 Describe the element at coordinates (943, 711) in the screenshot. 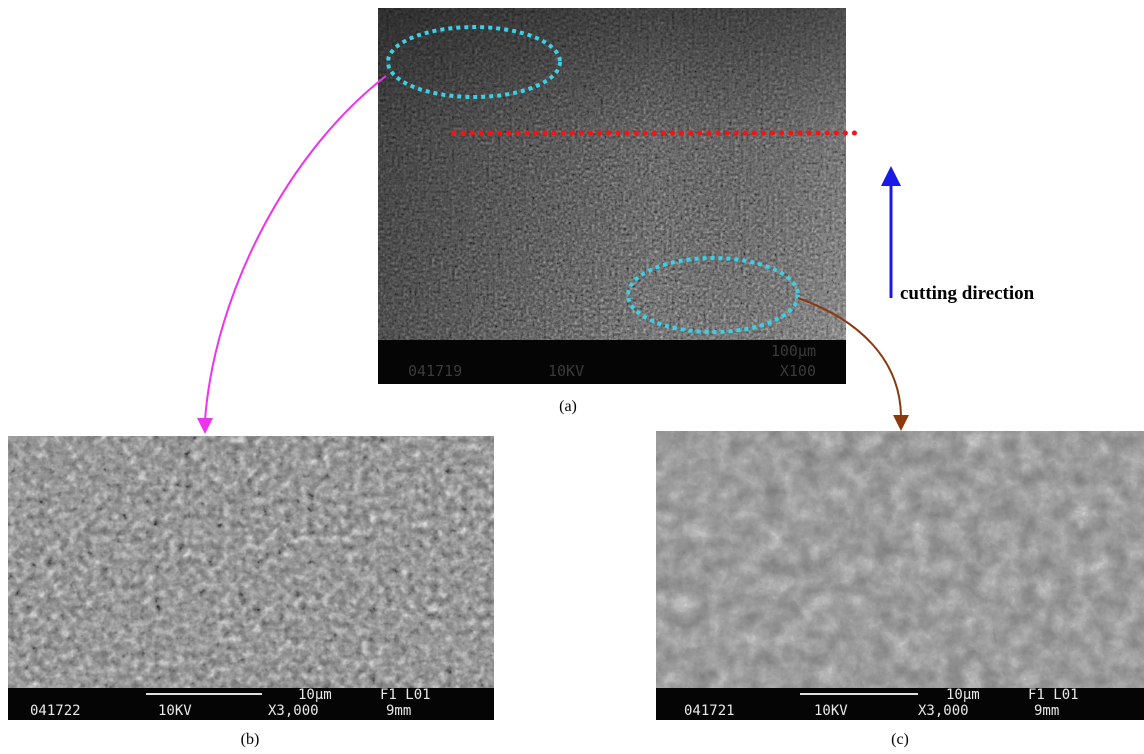

I see `magnification-c: X3,000` at that location.